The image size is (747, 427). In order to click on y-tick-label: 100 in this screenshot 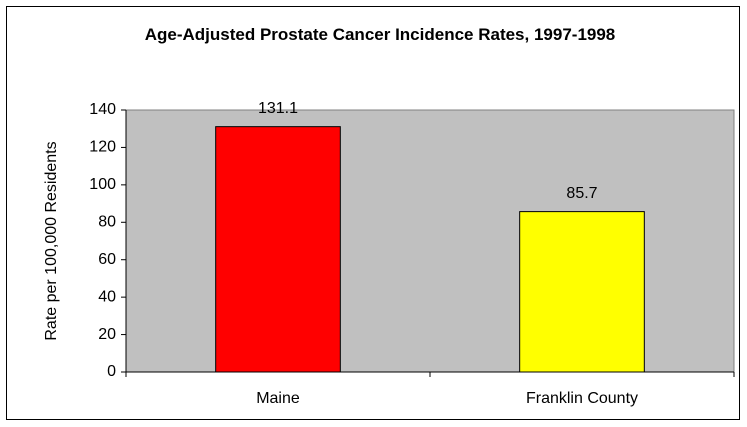, I will do `click(102, 184)`.